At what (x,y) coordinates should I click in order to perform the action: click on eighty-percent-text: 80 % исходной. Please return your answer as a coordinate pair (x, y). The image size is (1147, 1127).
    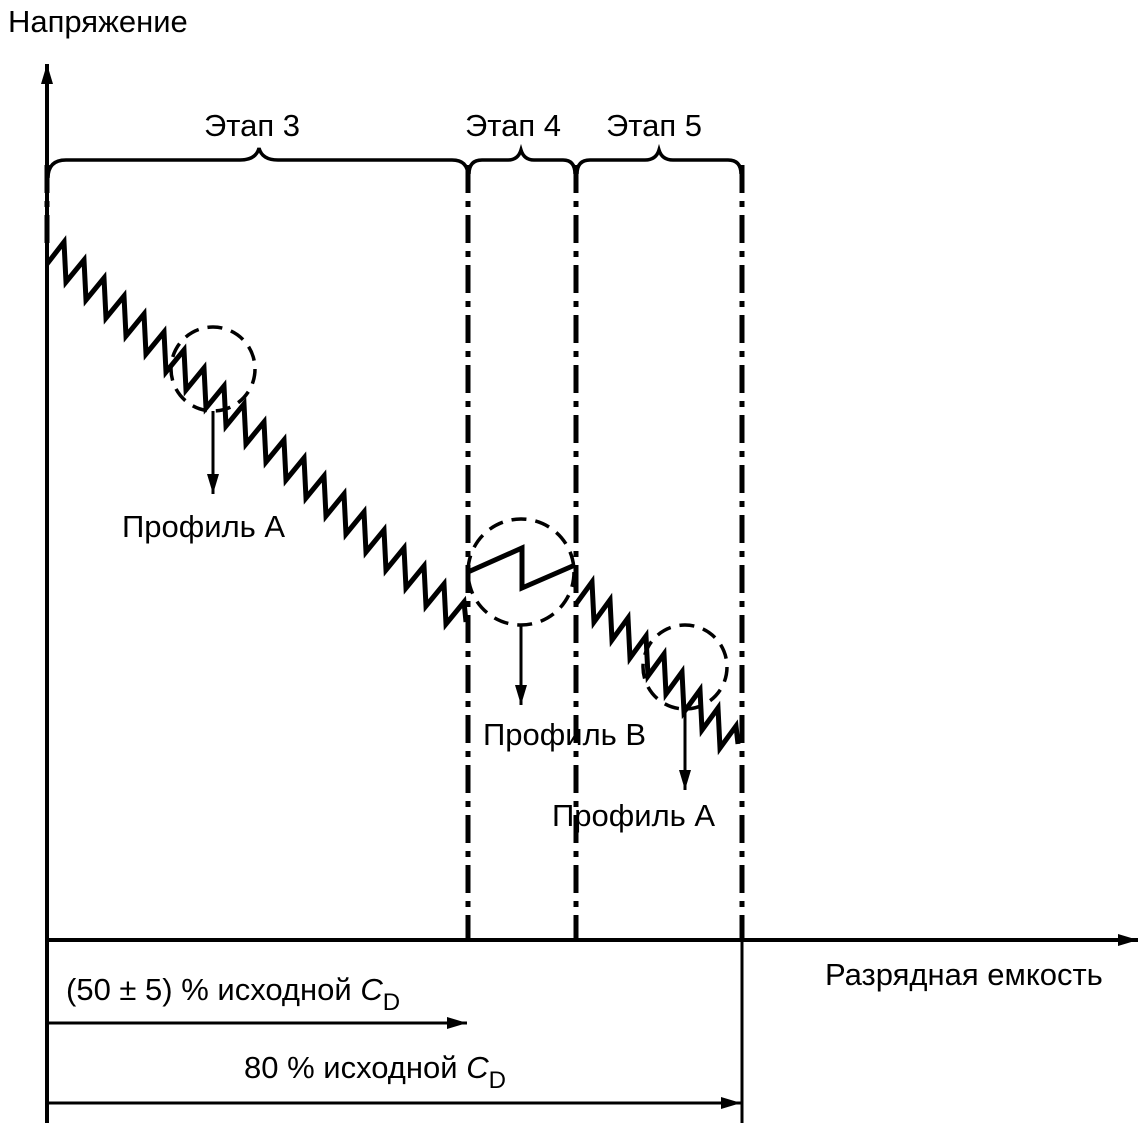
    Looking at the image, I should click on (355, 1067).